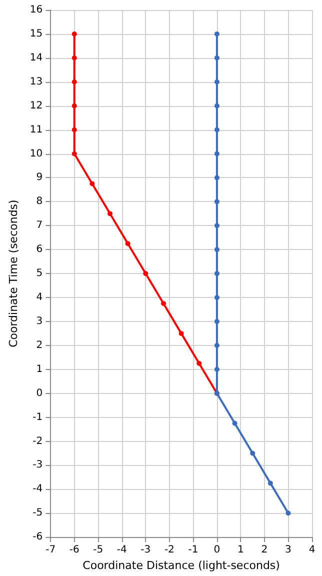  What do you see at coordinates (312, 550) in the screenshot?
I see `x-tick-label: 4` at bounding box center [312, 550].